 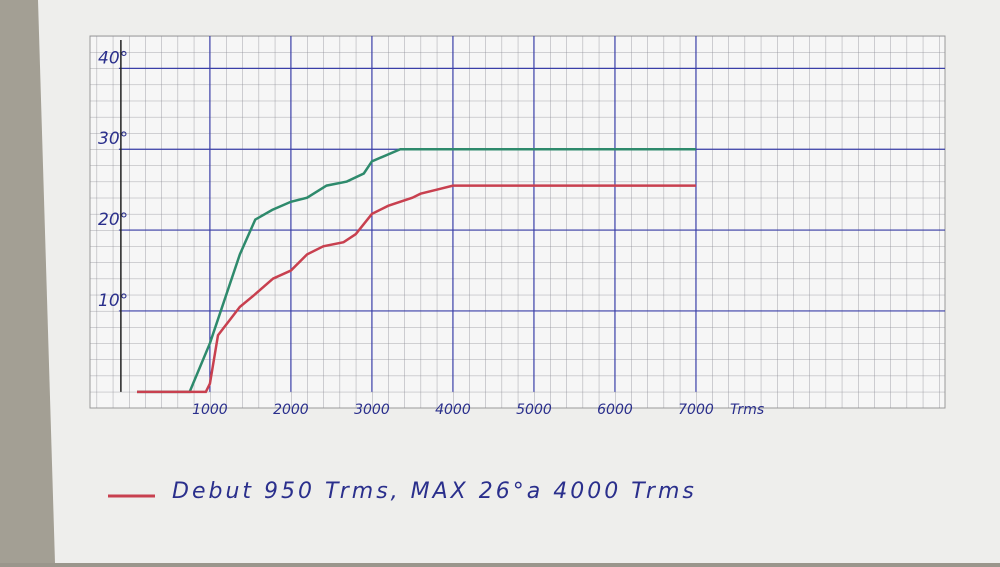 What do you see at coordinates (615, 410) in the screenshot?
I see `x-tick-label: 6000` at bounding box center [615, 410].